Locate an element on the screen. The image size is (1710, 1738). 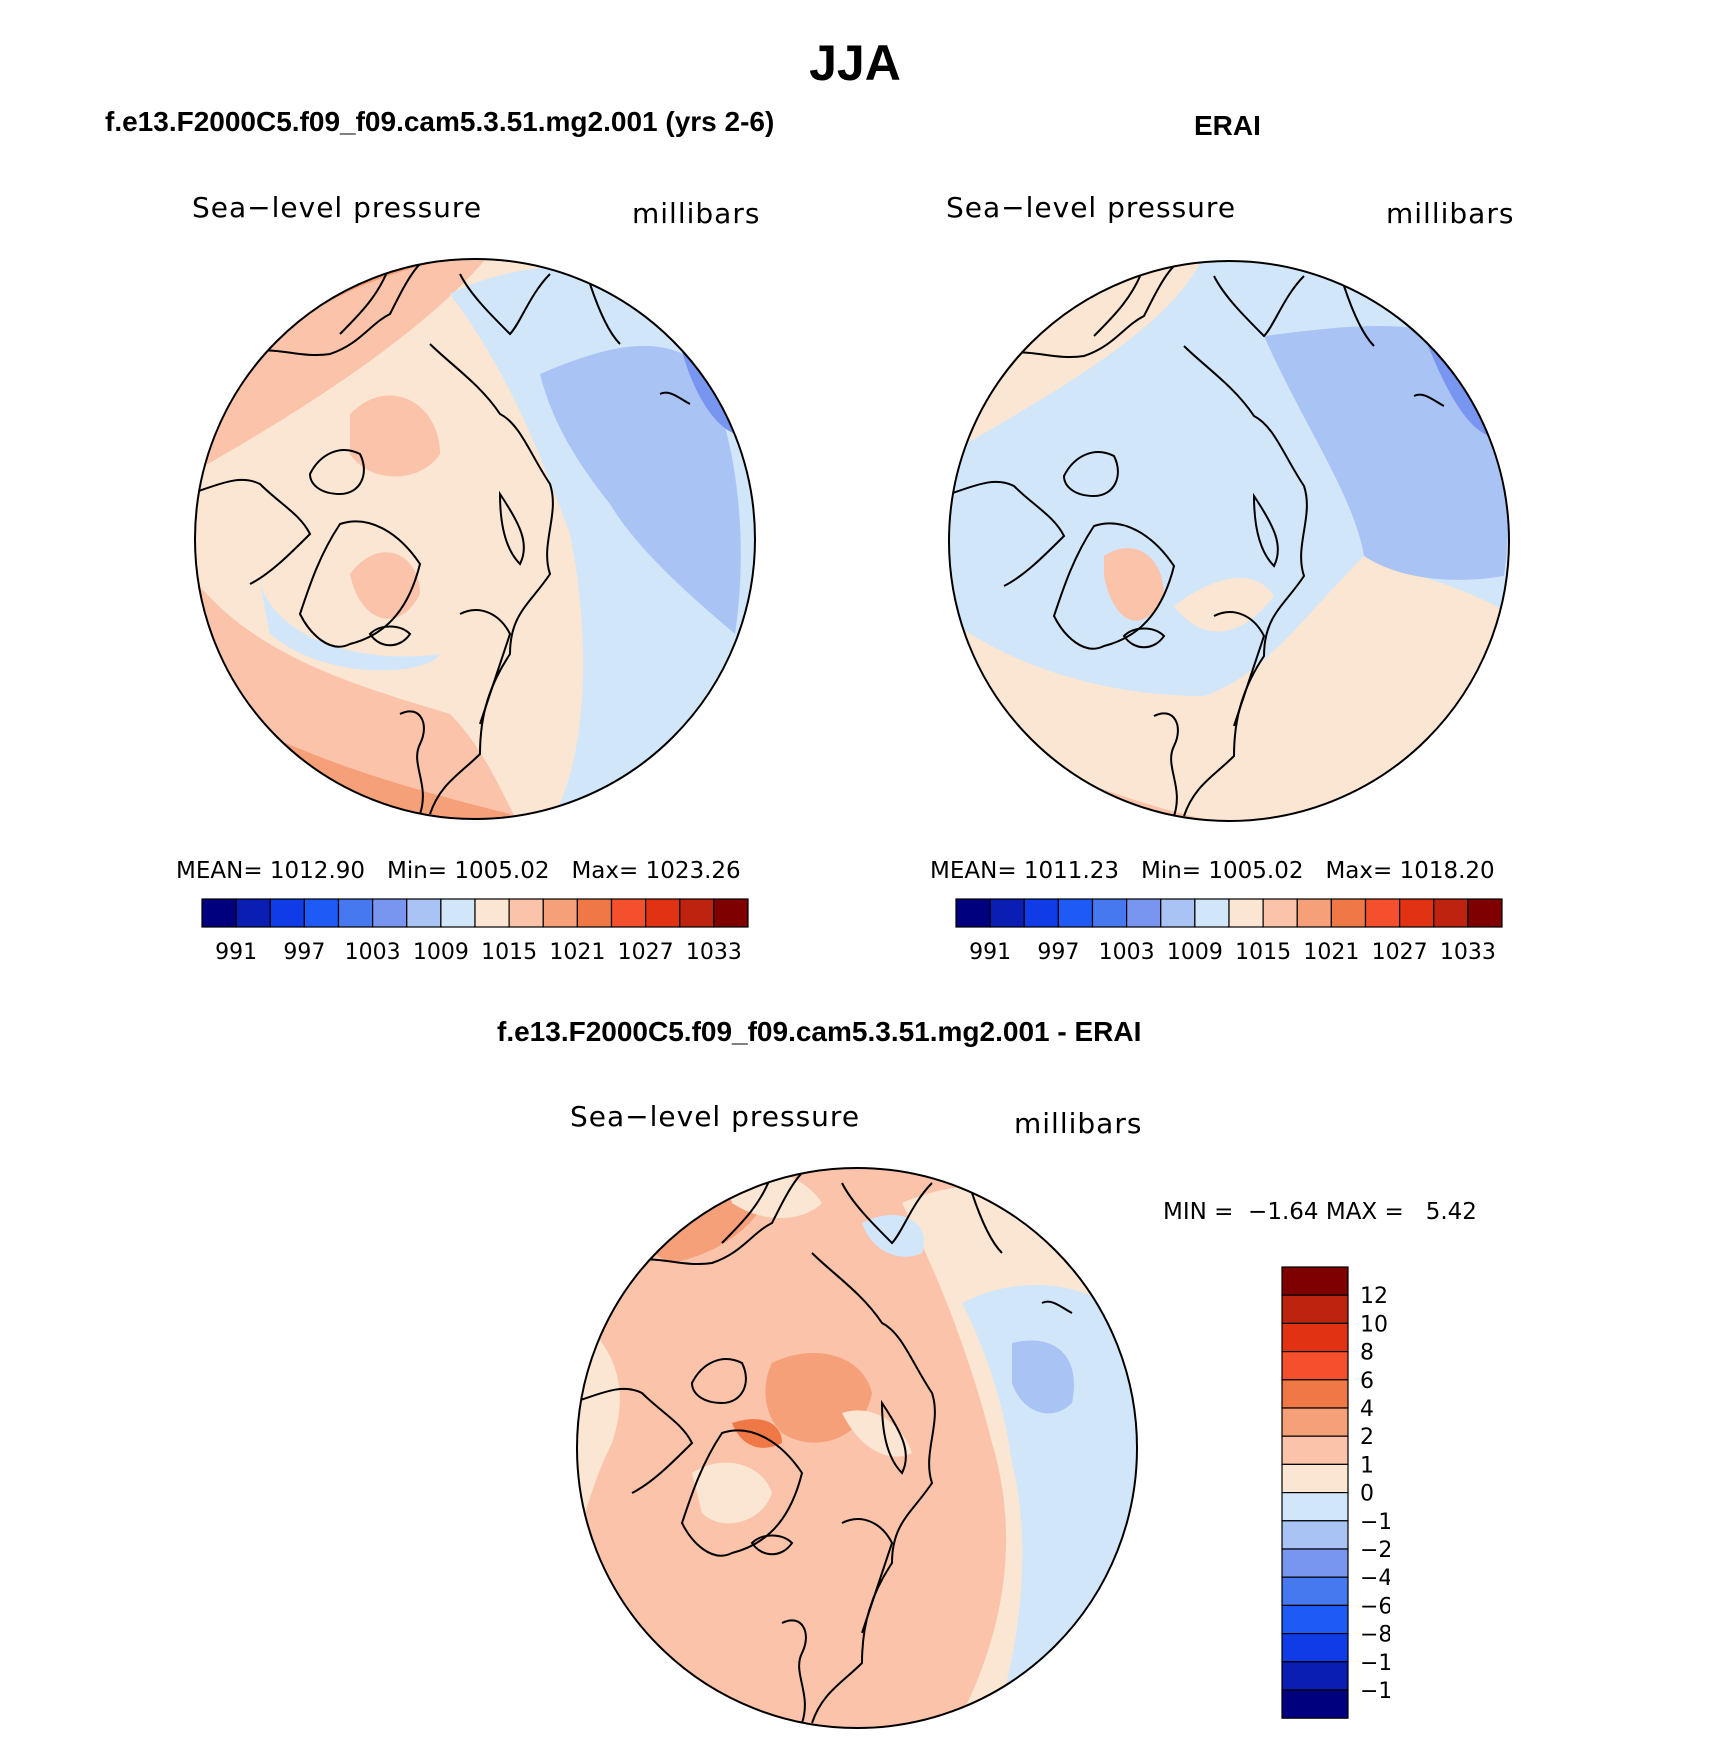
panel-1-polar-map is located at coordinates (475, 539).